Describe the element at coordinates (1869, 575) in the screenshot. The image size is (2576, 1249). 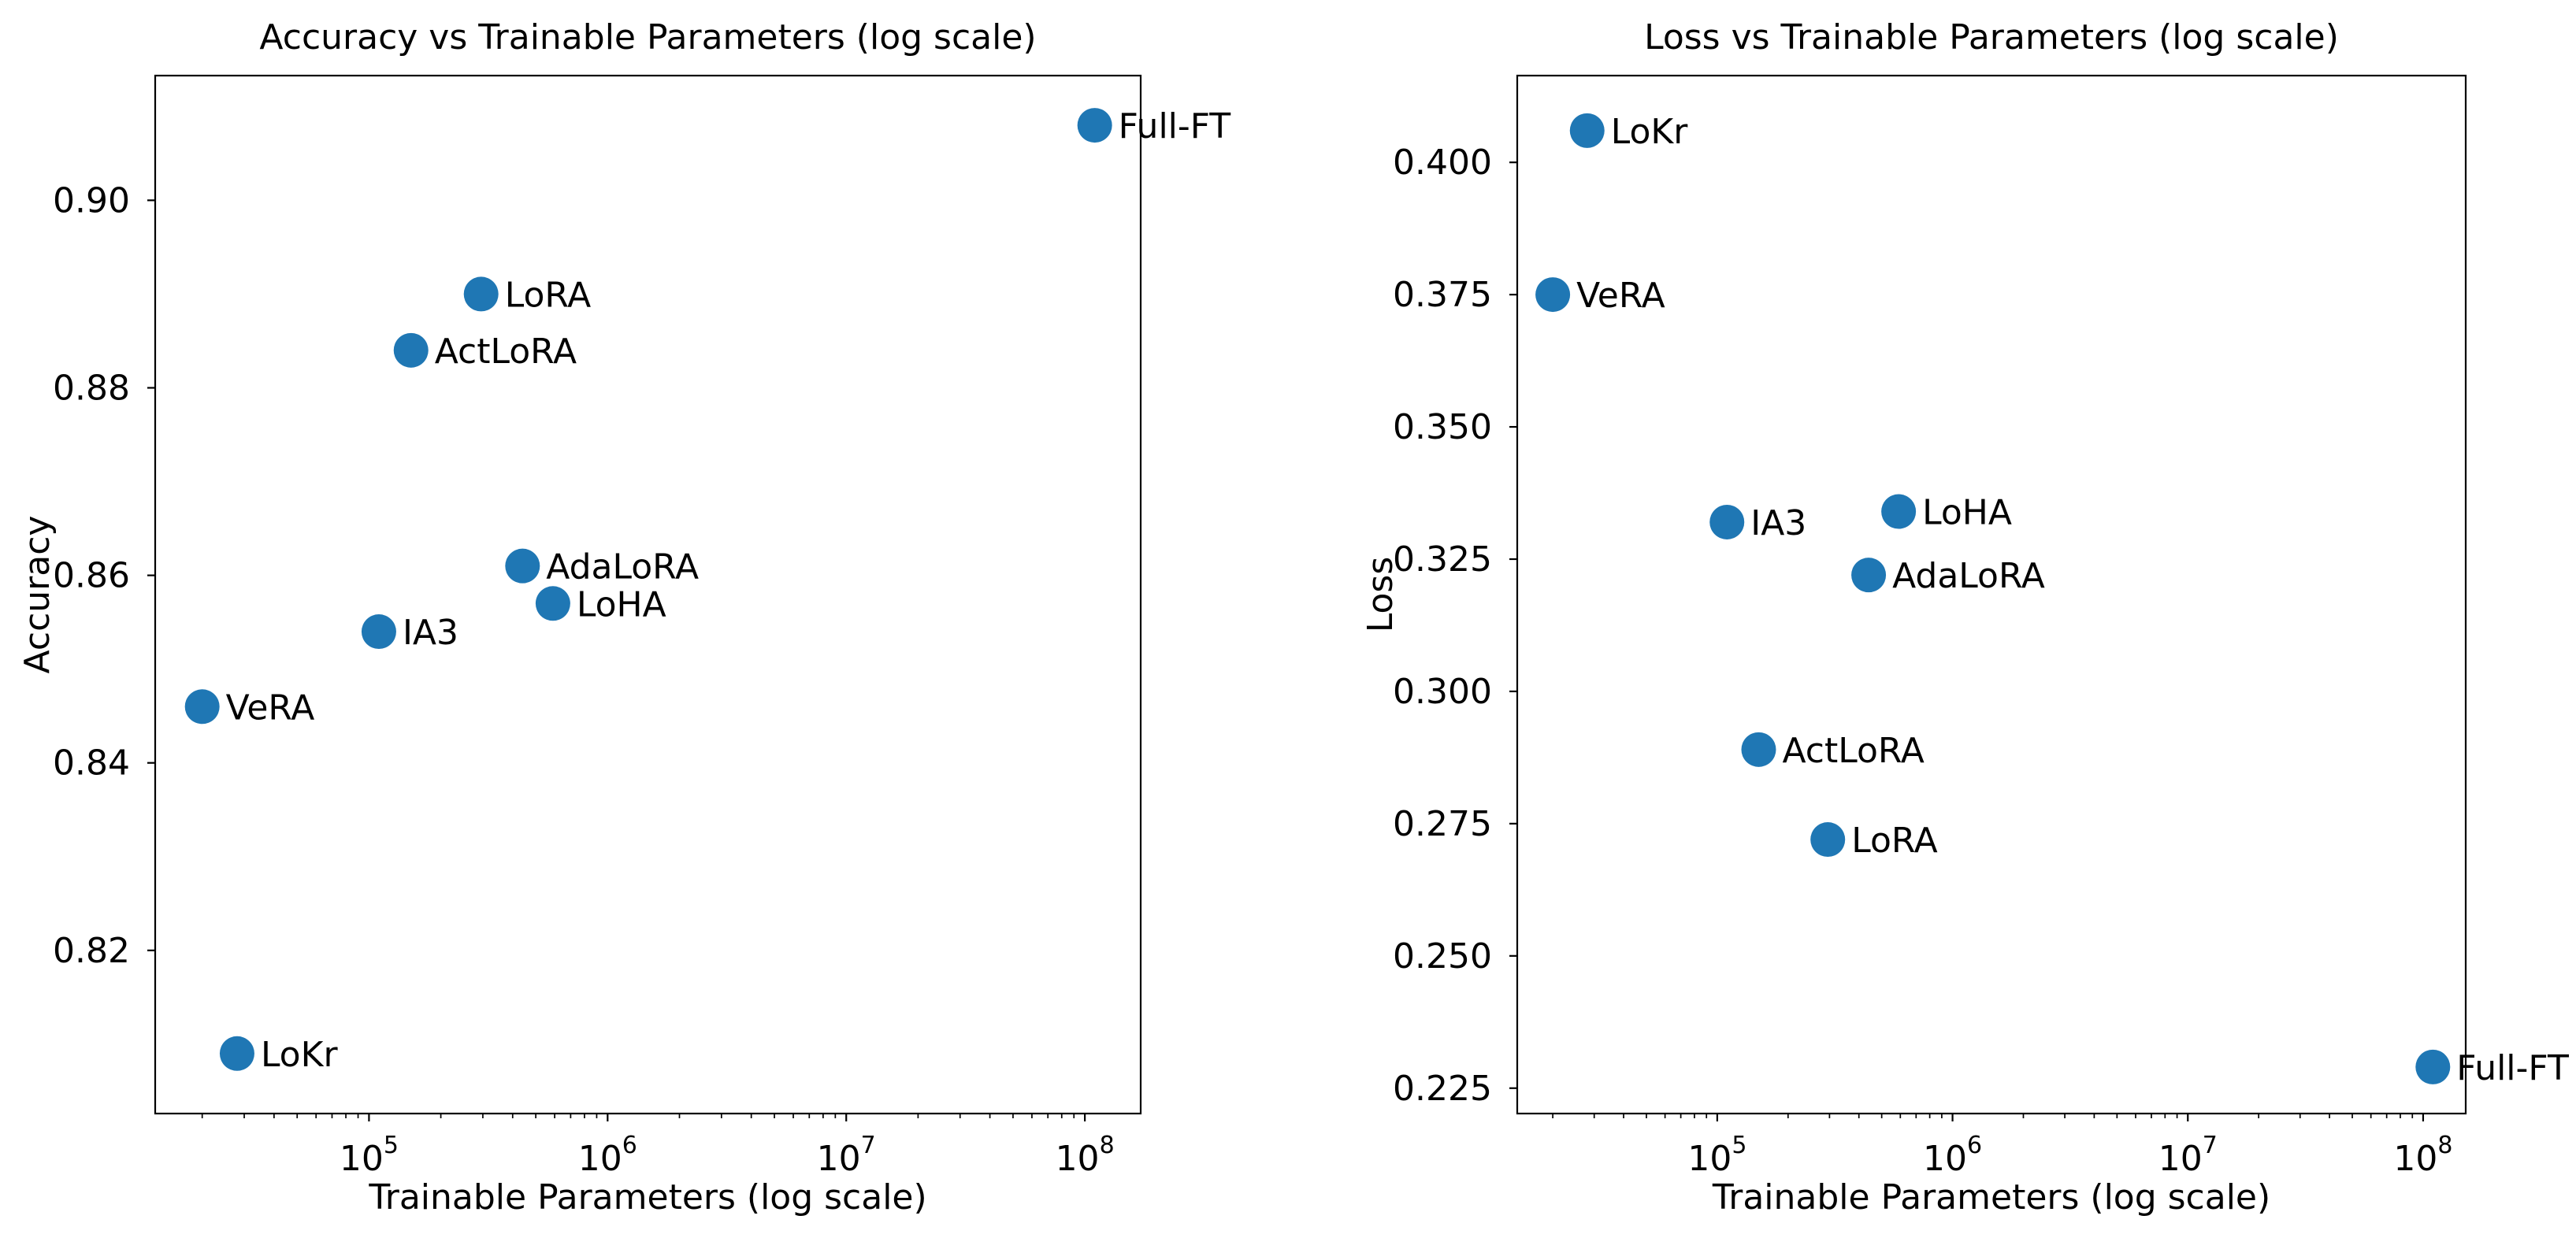
I see `loss-vs-params-point-adalora` at that location.